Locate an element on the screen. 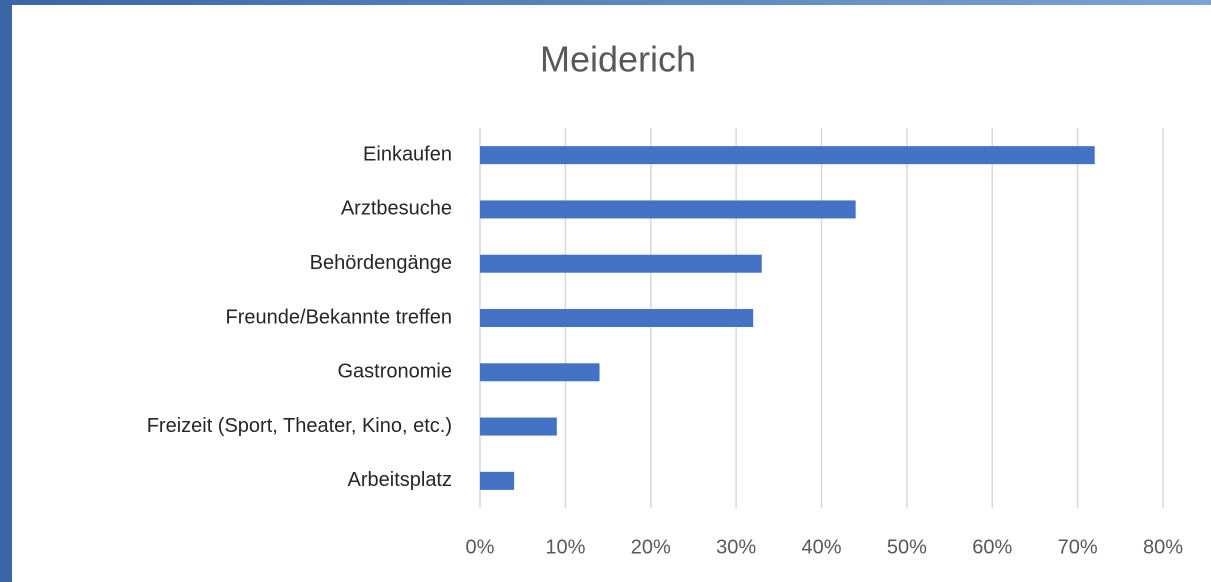 The width and height of the screenshot is (1211, 582). x-tick-label: 80% is located at coordinates (1163, 547).